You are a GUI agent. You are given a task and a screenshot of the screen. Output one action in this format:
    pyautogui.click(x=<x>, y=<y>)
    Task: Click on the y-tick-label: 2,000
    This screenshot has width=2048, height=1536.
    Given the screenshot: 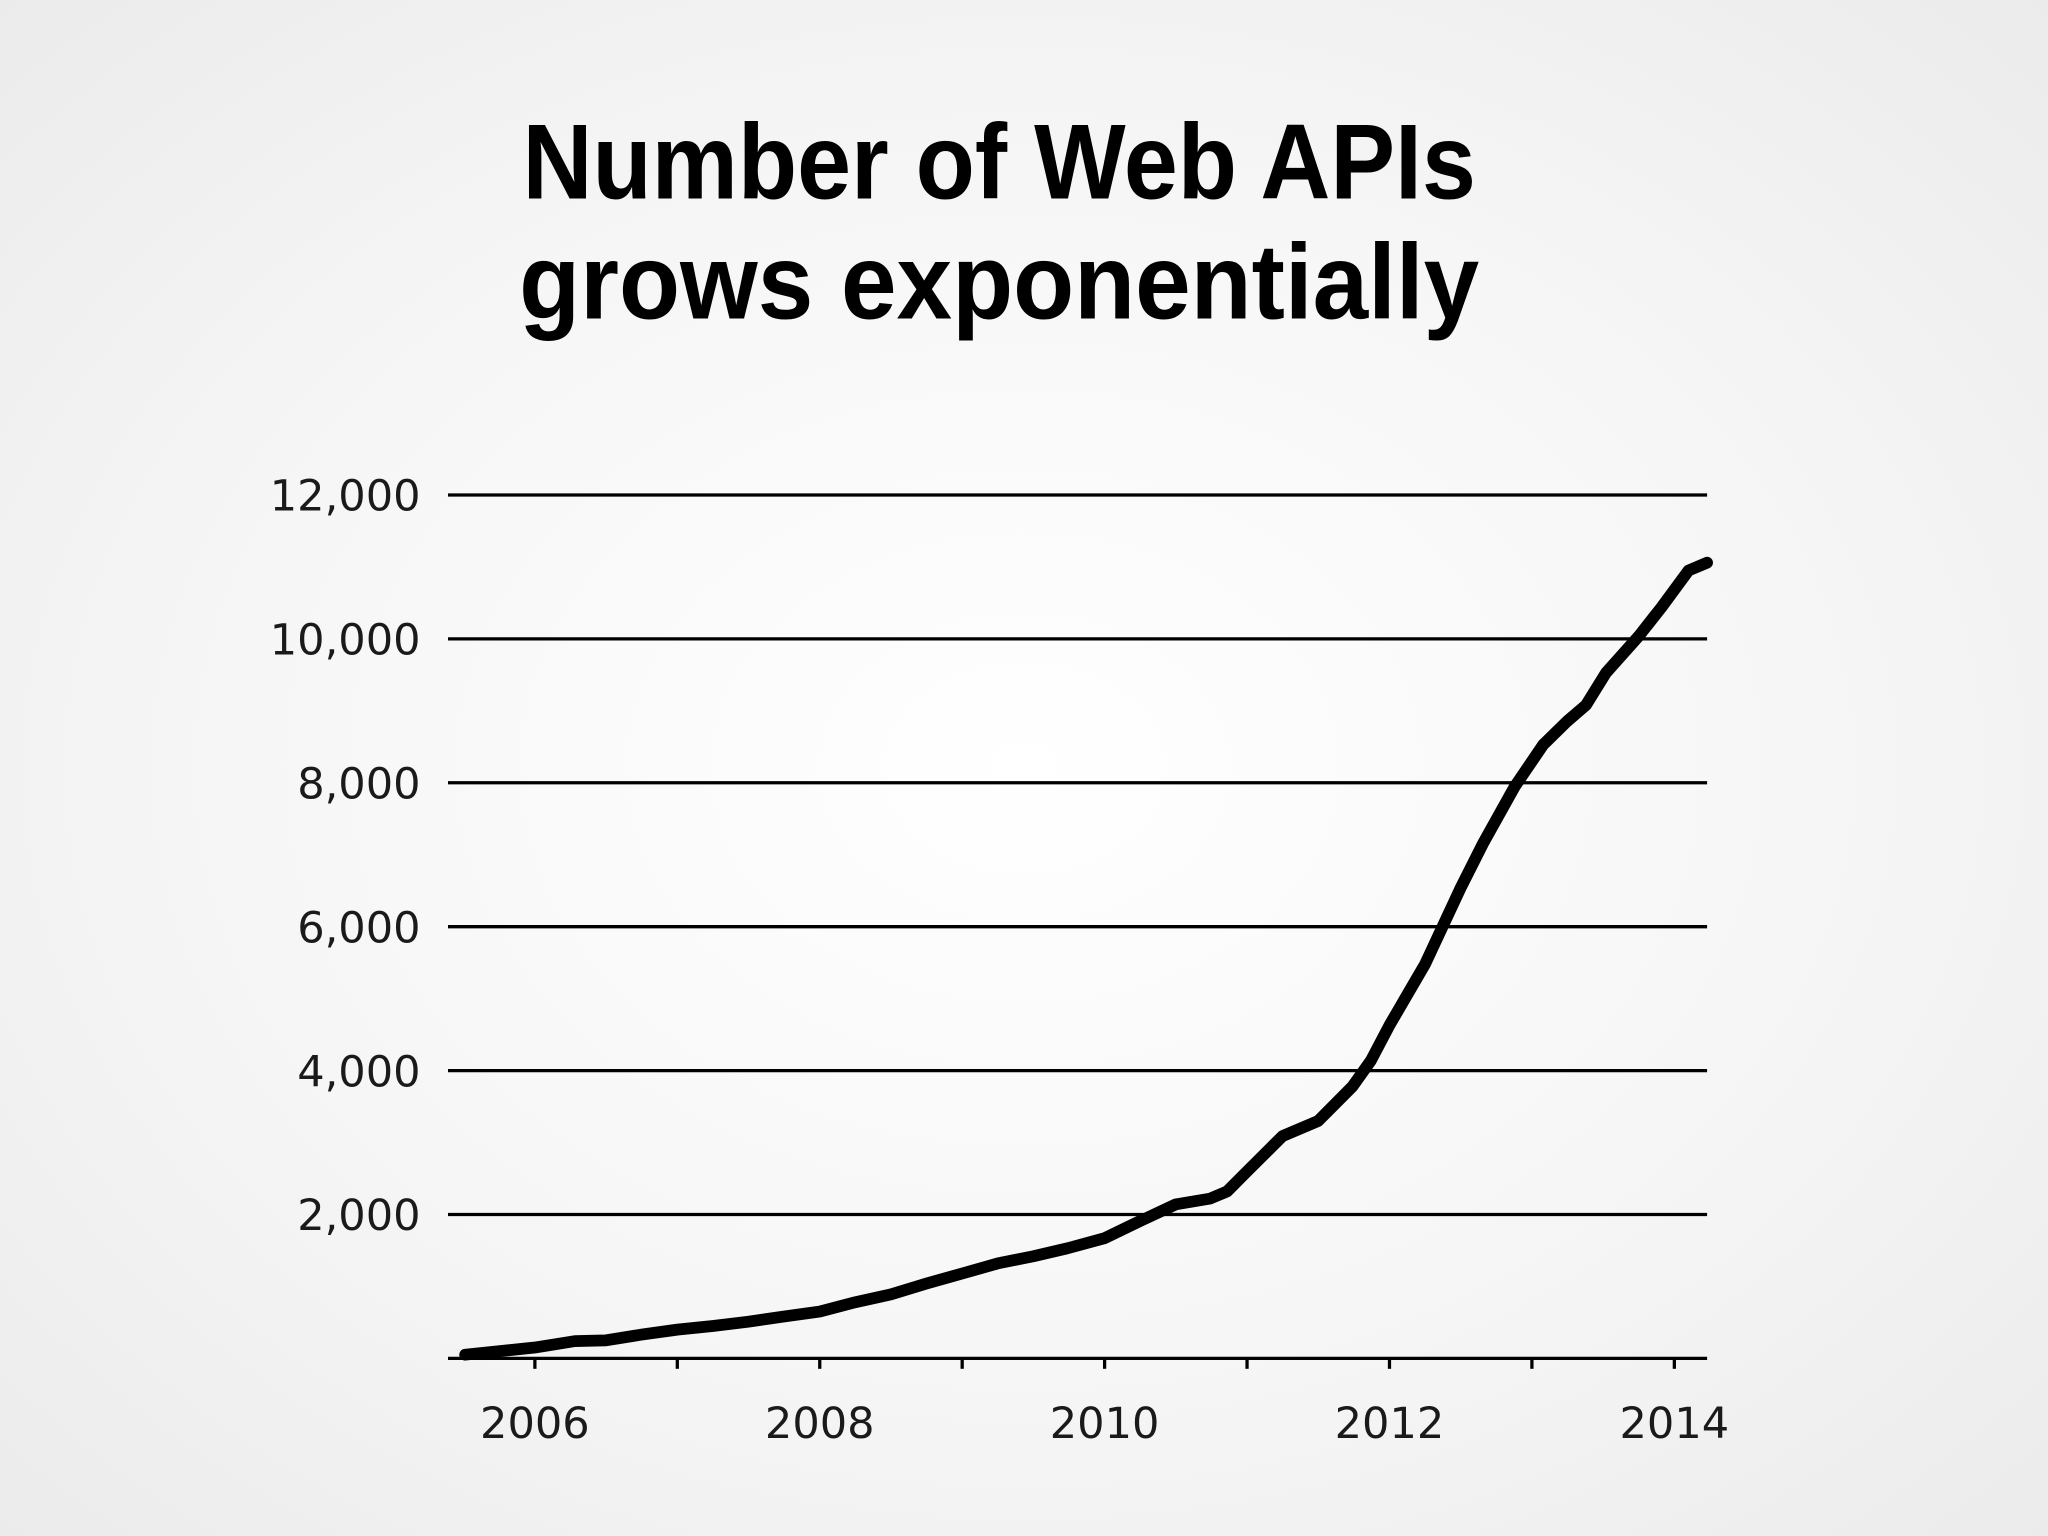 What is the action you would take?
    pyautogui.click(x=358, y=1216)
    